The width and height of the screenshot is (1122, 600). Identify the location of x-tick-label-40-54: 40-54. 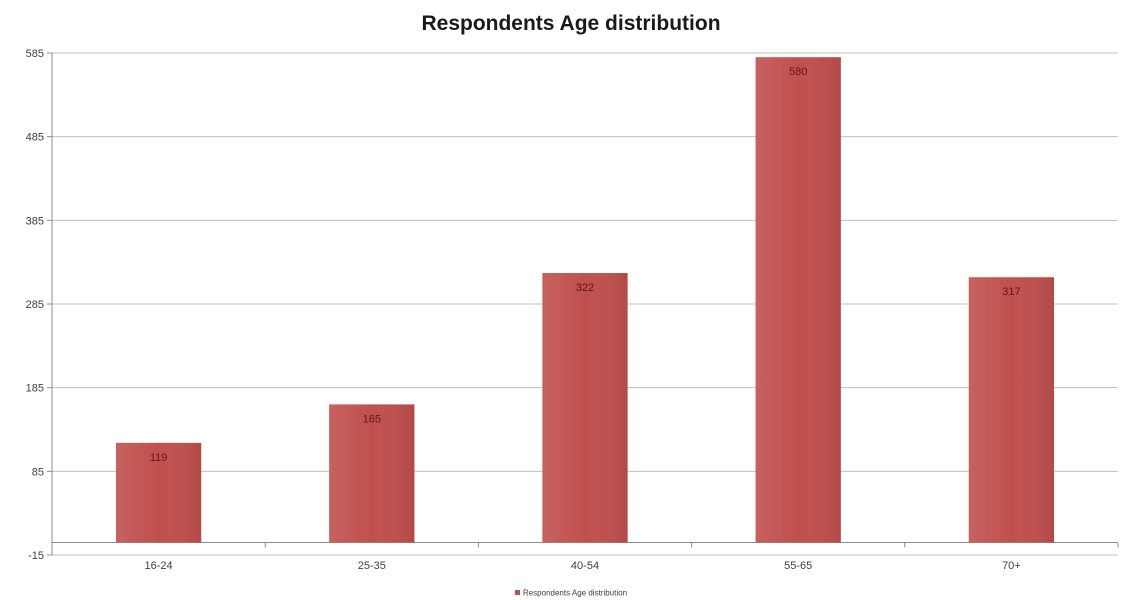
(585, 566).